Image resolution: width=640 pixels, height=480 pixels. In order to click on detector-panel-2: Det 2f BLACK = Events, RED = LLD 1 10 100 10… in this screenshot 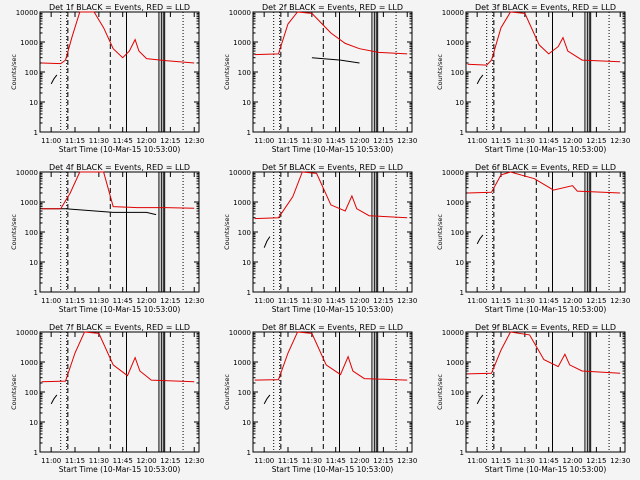, I will do `click(320, 78)`.